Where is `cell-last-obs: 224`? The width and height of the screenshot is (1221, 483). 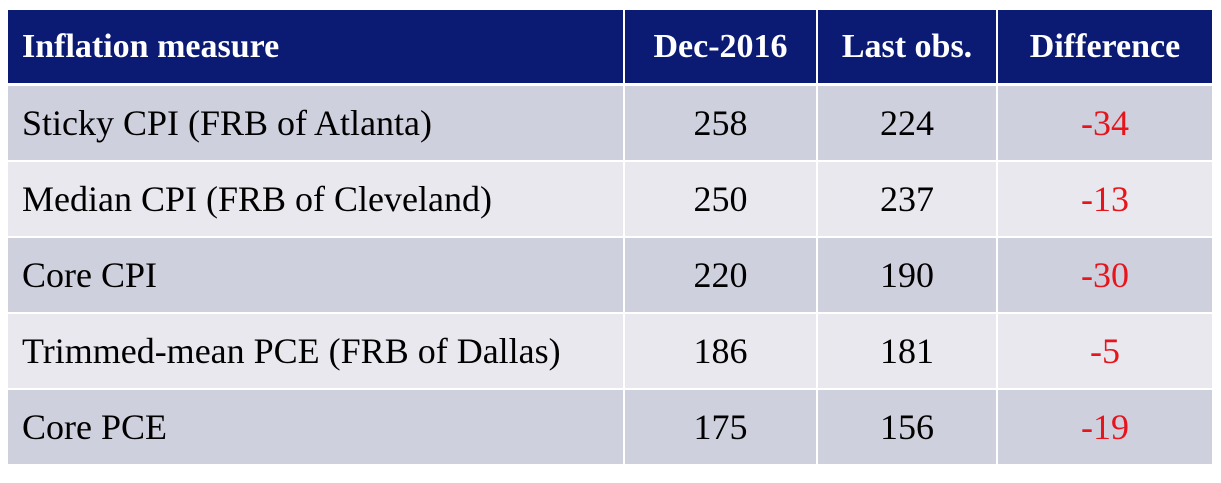
cell-last-obs: 224 is located at coordinates (907, 122).